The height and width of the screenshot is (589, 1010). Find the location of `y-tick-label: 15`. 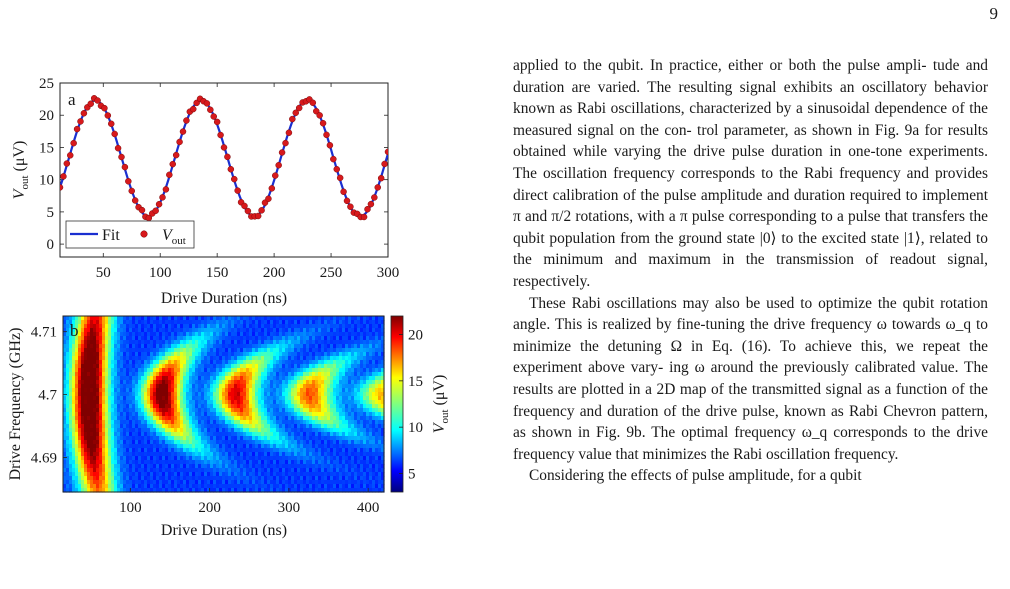

y-tick-label: 15 is located at coordinates (46, 148).